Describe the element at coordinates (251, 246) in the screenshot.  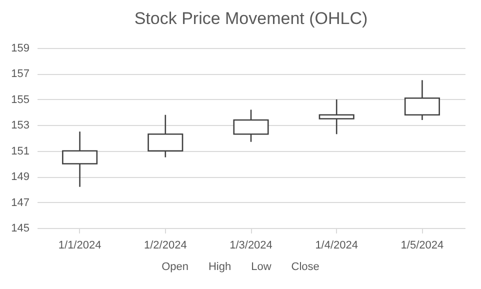
I see `x-tick-label: 1/3/2024` at that location.